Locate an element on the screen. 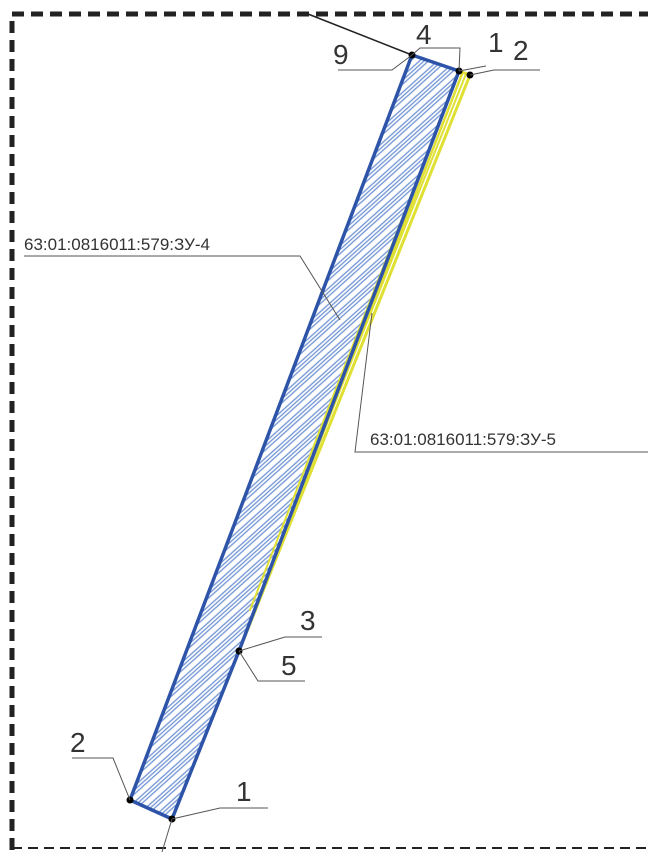  label-point-1-top: 1 is located at coordinates (496, 42).